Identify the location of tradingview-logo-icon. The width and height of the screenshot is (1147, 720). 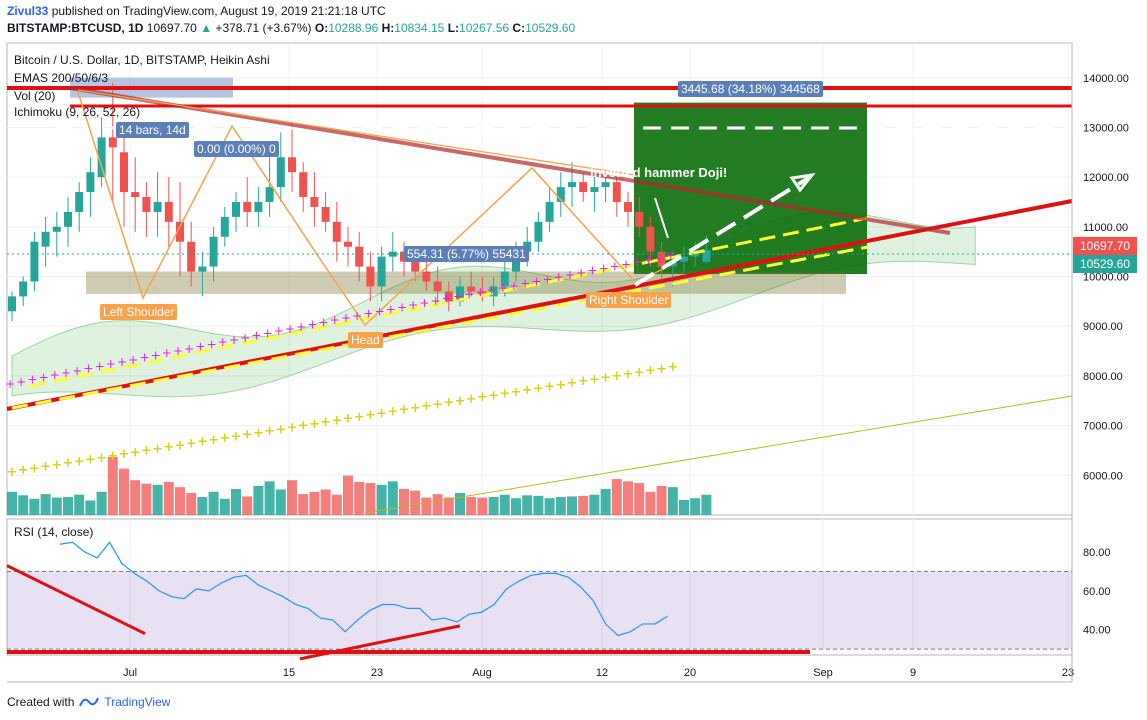
(89, 702).